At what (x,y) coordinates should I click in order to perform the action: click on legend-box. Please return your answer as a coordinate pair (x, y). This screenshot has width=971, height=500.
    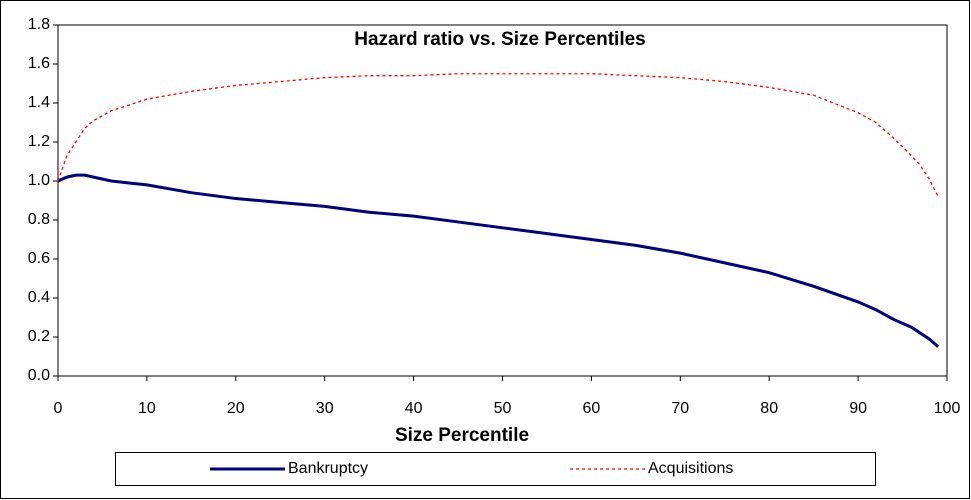
    Looking at the image, I should click on (495, 469).